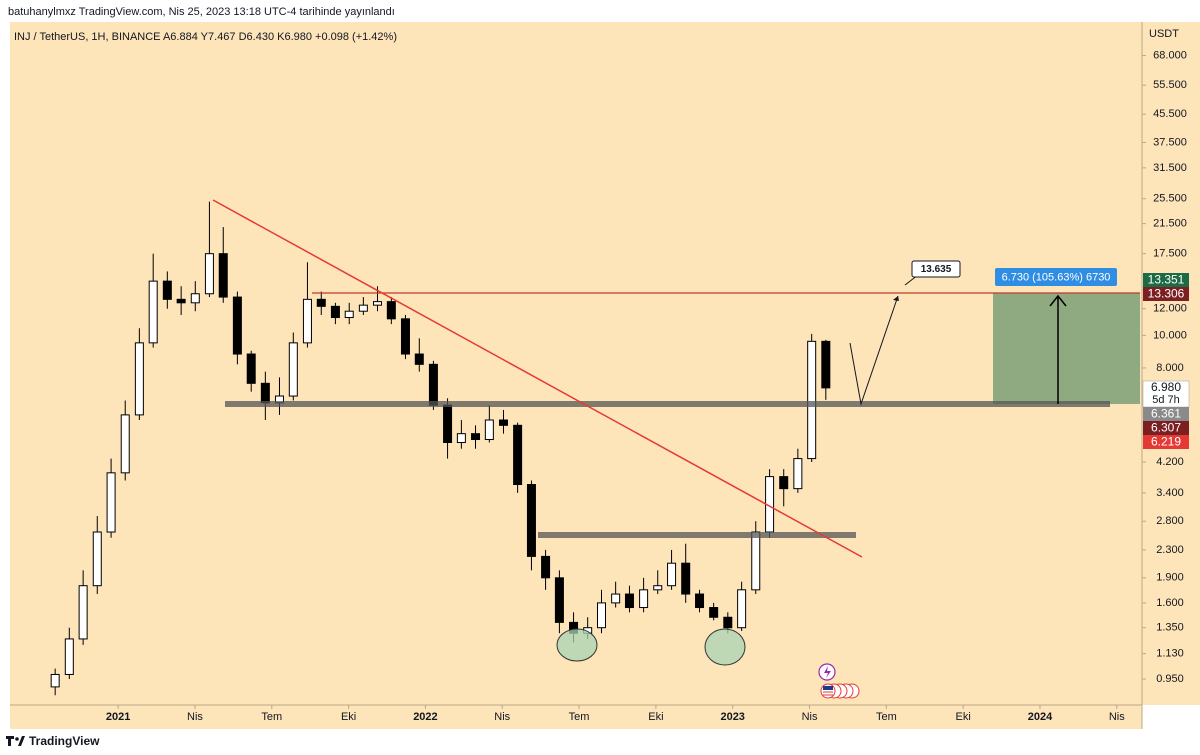  I want to click on y-tick-label: 4.200, so click(1170, 462).